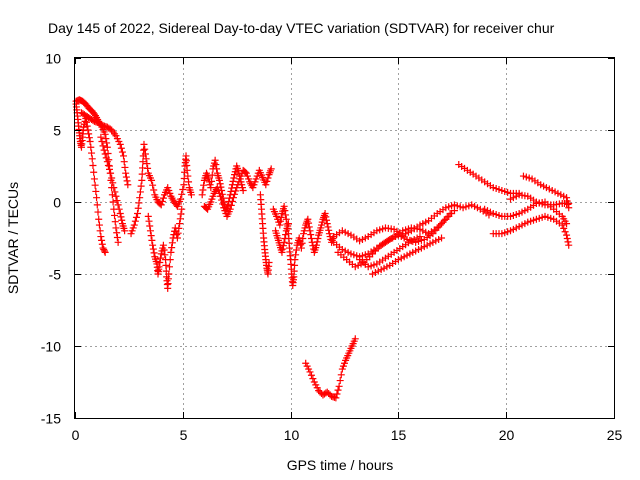 The height and width of the screenshot is (480, 640). I want to click on y-tick-label: 10, so click(53, 59).